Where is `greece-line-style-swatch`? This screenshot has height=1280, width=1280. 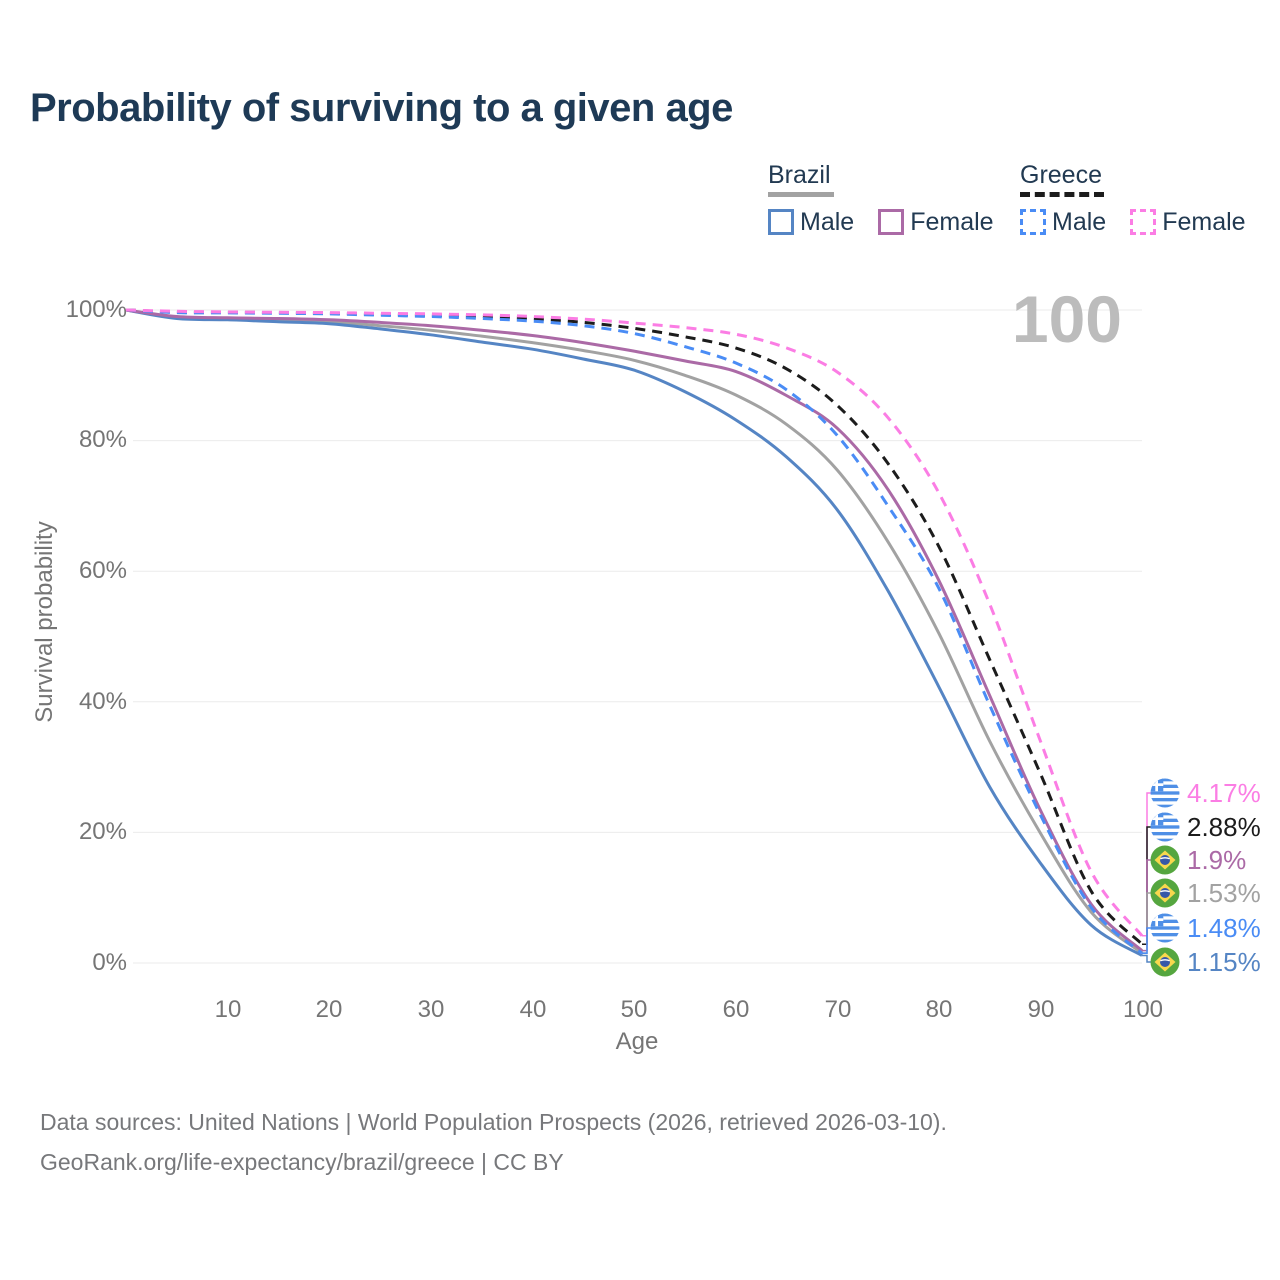 greece-line-style-swatch is located at coordinates (1062, 194).